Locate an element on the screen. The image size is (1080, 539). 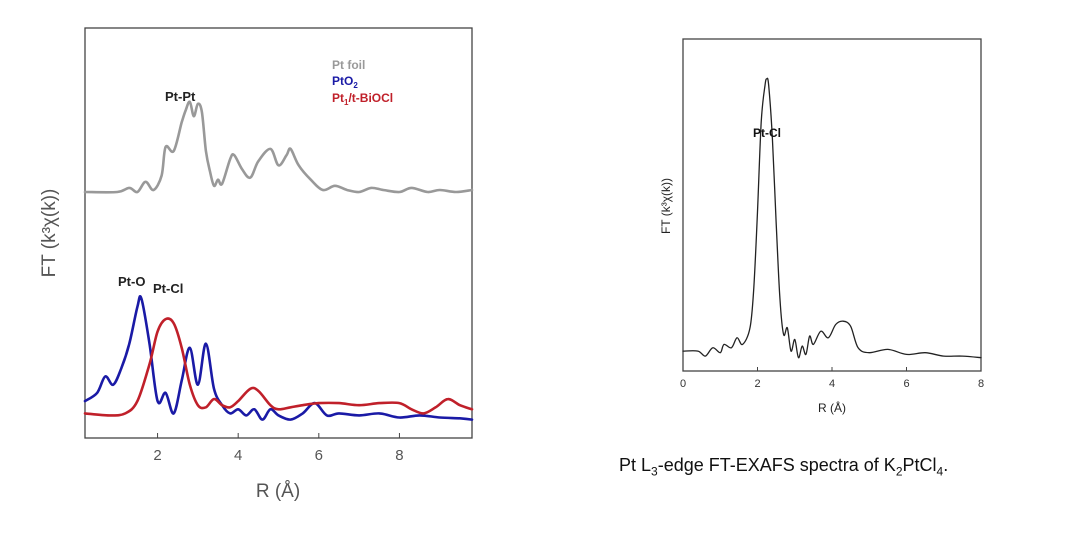
legend-entry-pto2: PtO2 is located at coordinates (345, 82).